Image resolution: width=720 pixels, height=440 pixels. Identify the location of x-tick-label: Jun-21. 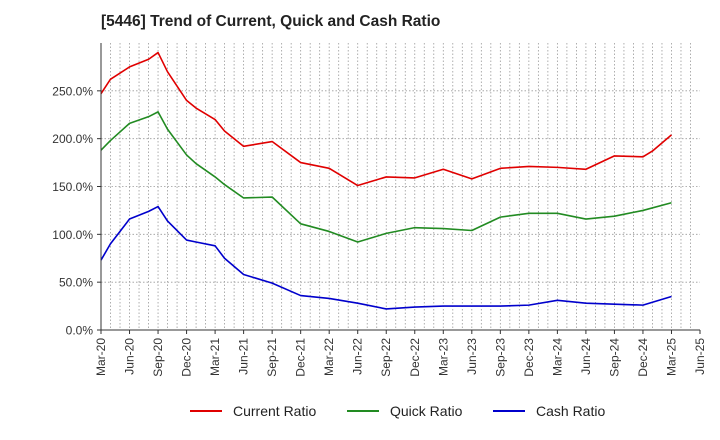
(244, 356).